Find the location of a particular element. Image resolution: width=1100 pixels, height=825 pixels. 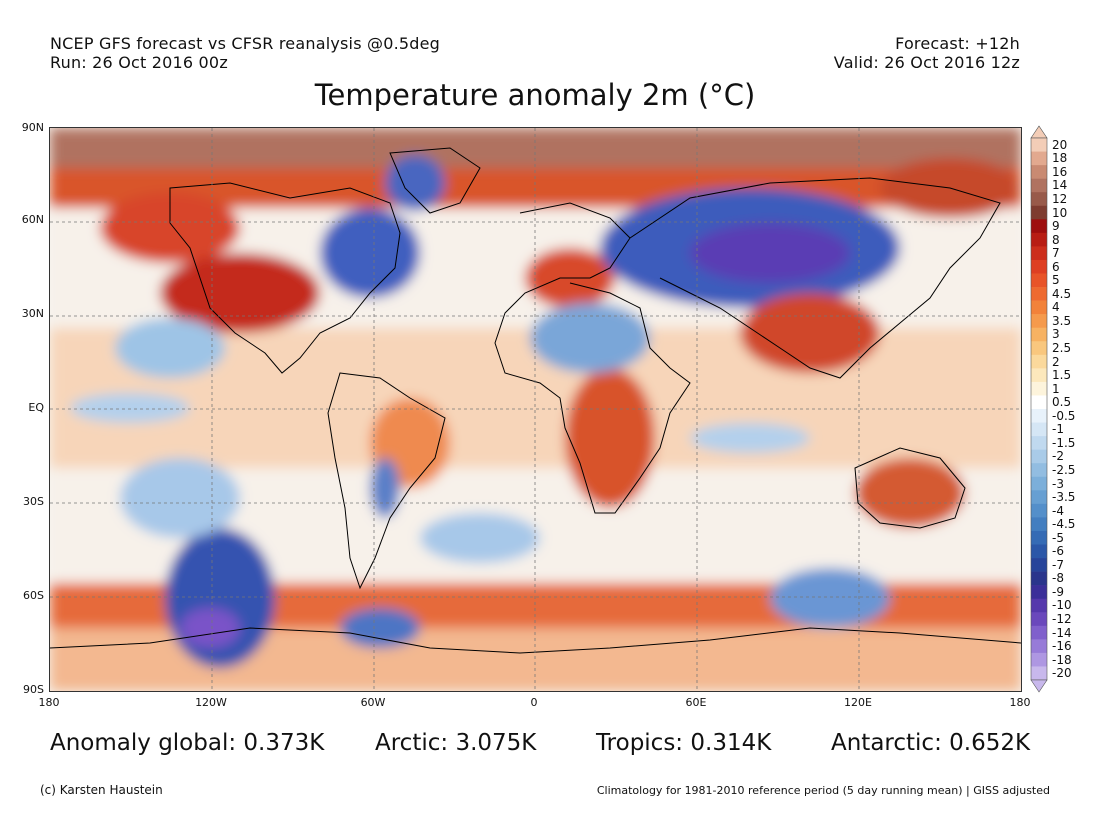

colorbar-label: 2 is located at coordinates (1056, 361).